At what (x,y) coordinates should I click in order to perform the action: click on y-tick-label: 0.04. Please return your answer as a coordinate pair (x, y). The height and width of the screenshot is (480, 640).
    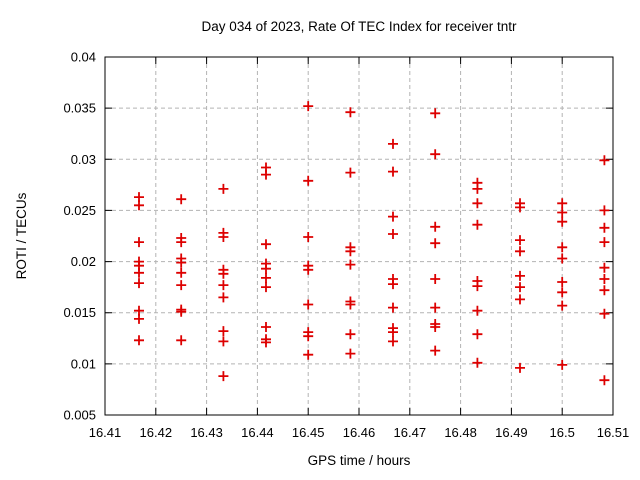
    Looking at the image, I should click on (83, 57).